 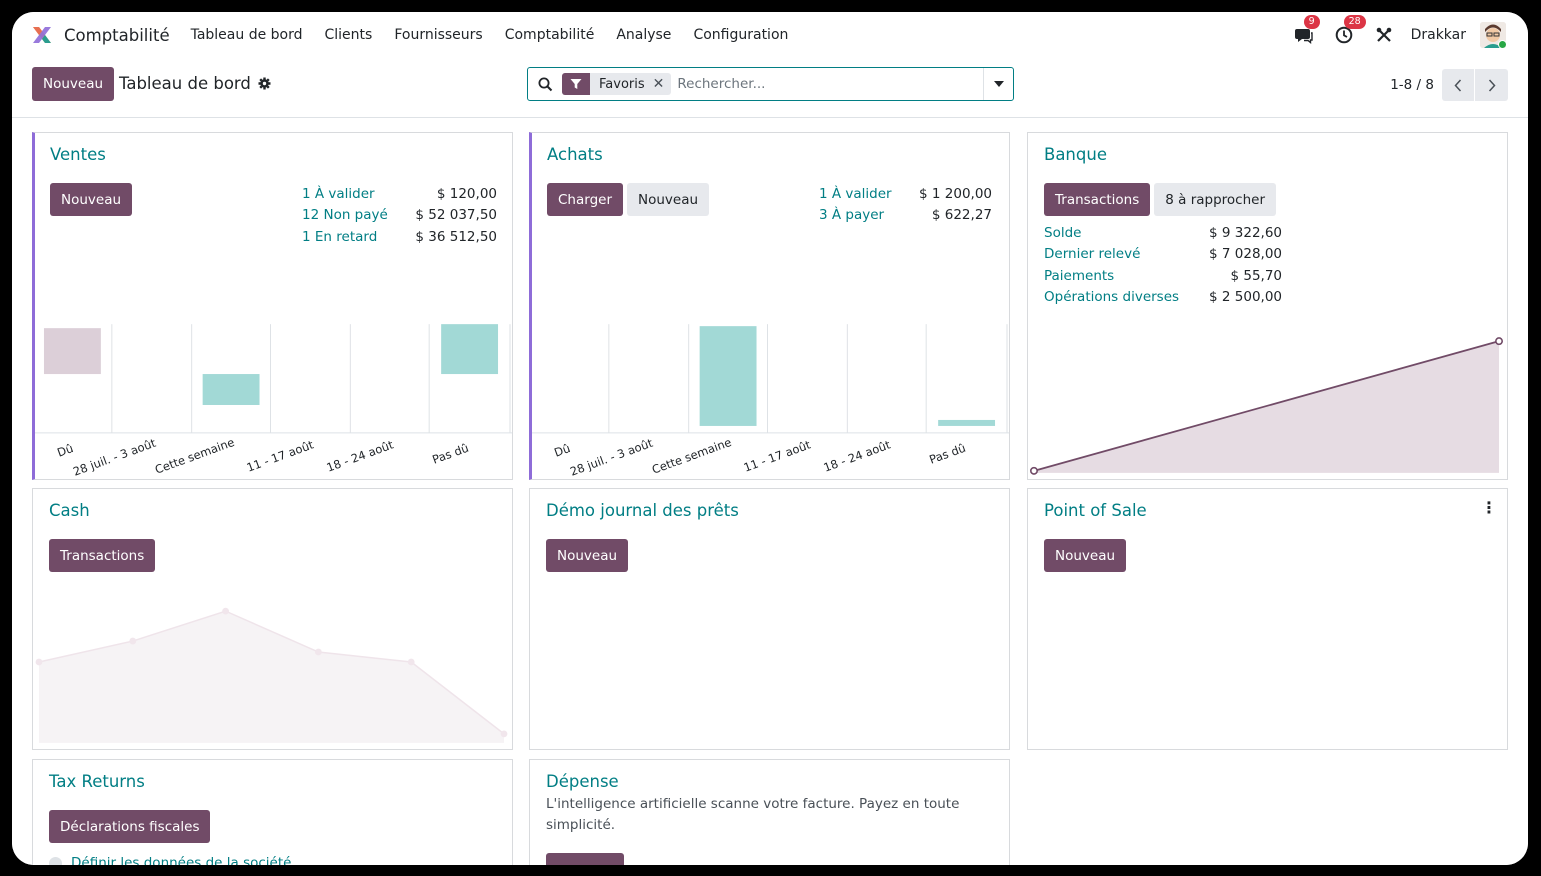 What do you see at coordinates (576, 84) in the screenshot?
I see `filter-icon` at bounding box center [576, 84].